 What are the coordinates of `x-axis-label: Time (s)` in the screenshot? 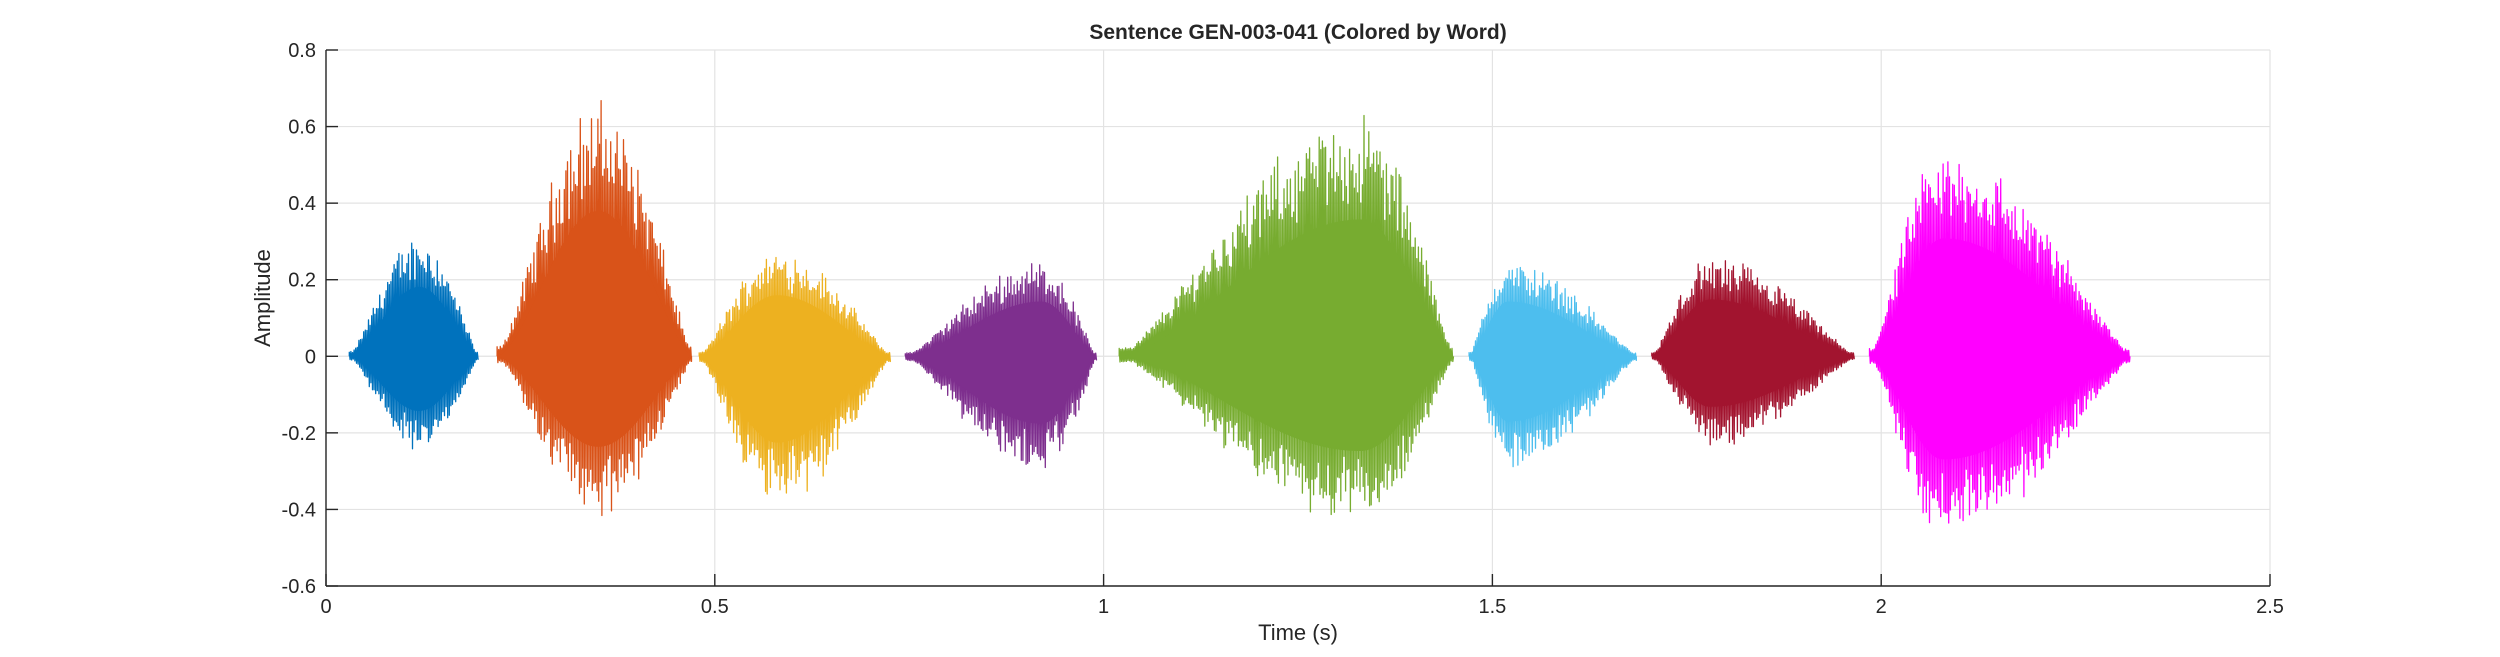 It's located at (1298, 632).